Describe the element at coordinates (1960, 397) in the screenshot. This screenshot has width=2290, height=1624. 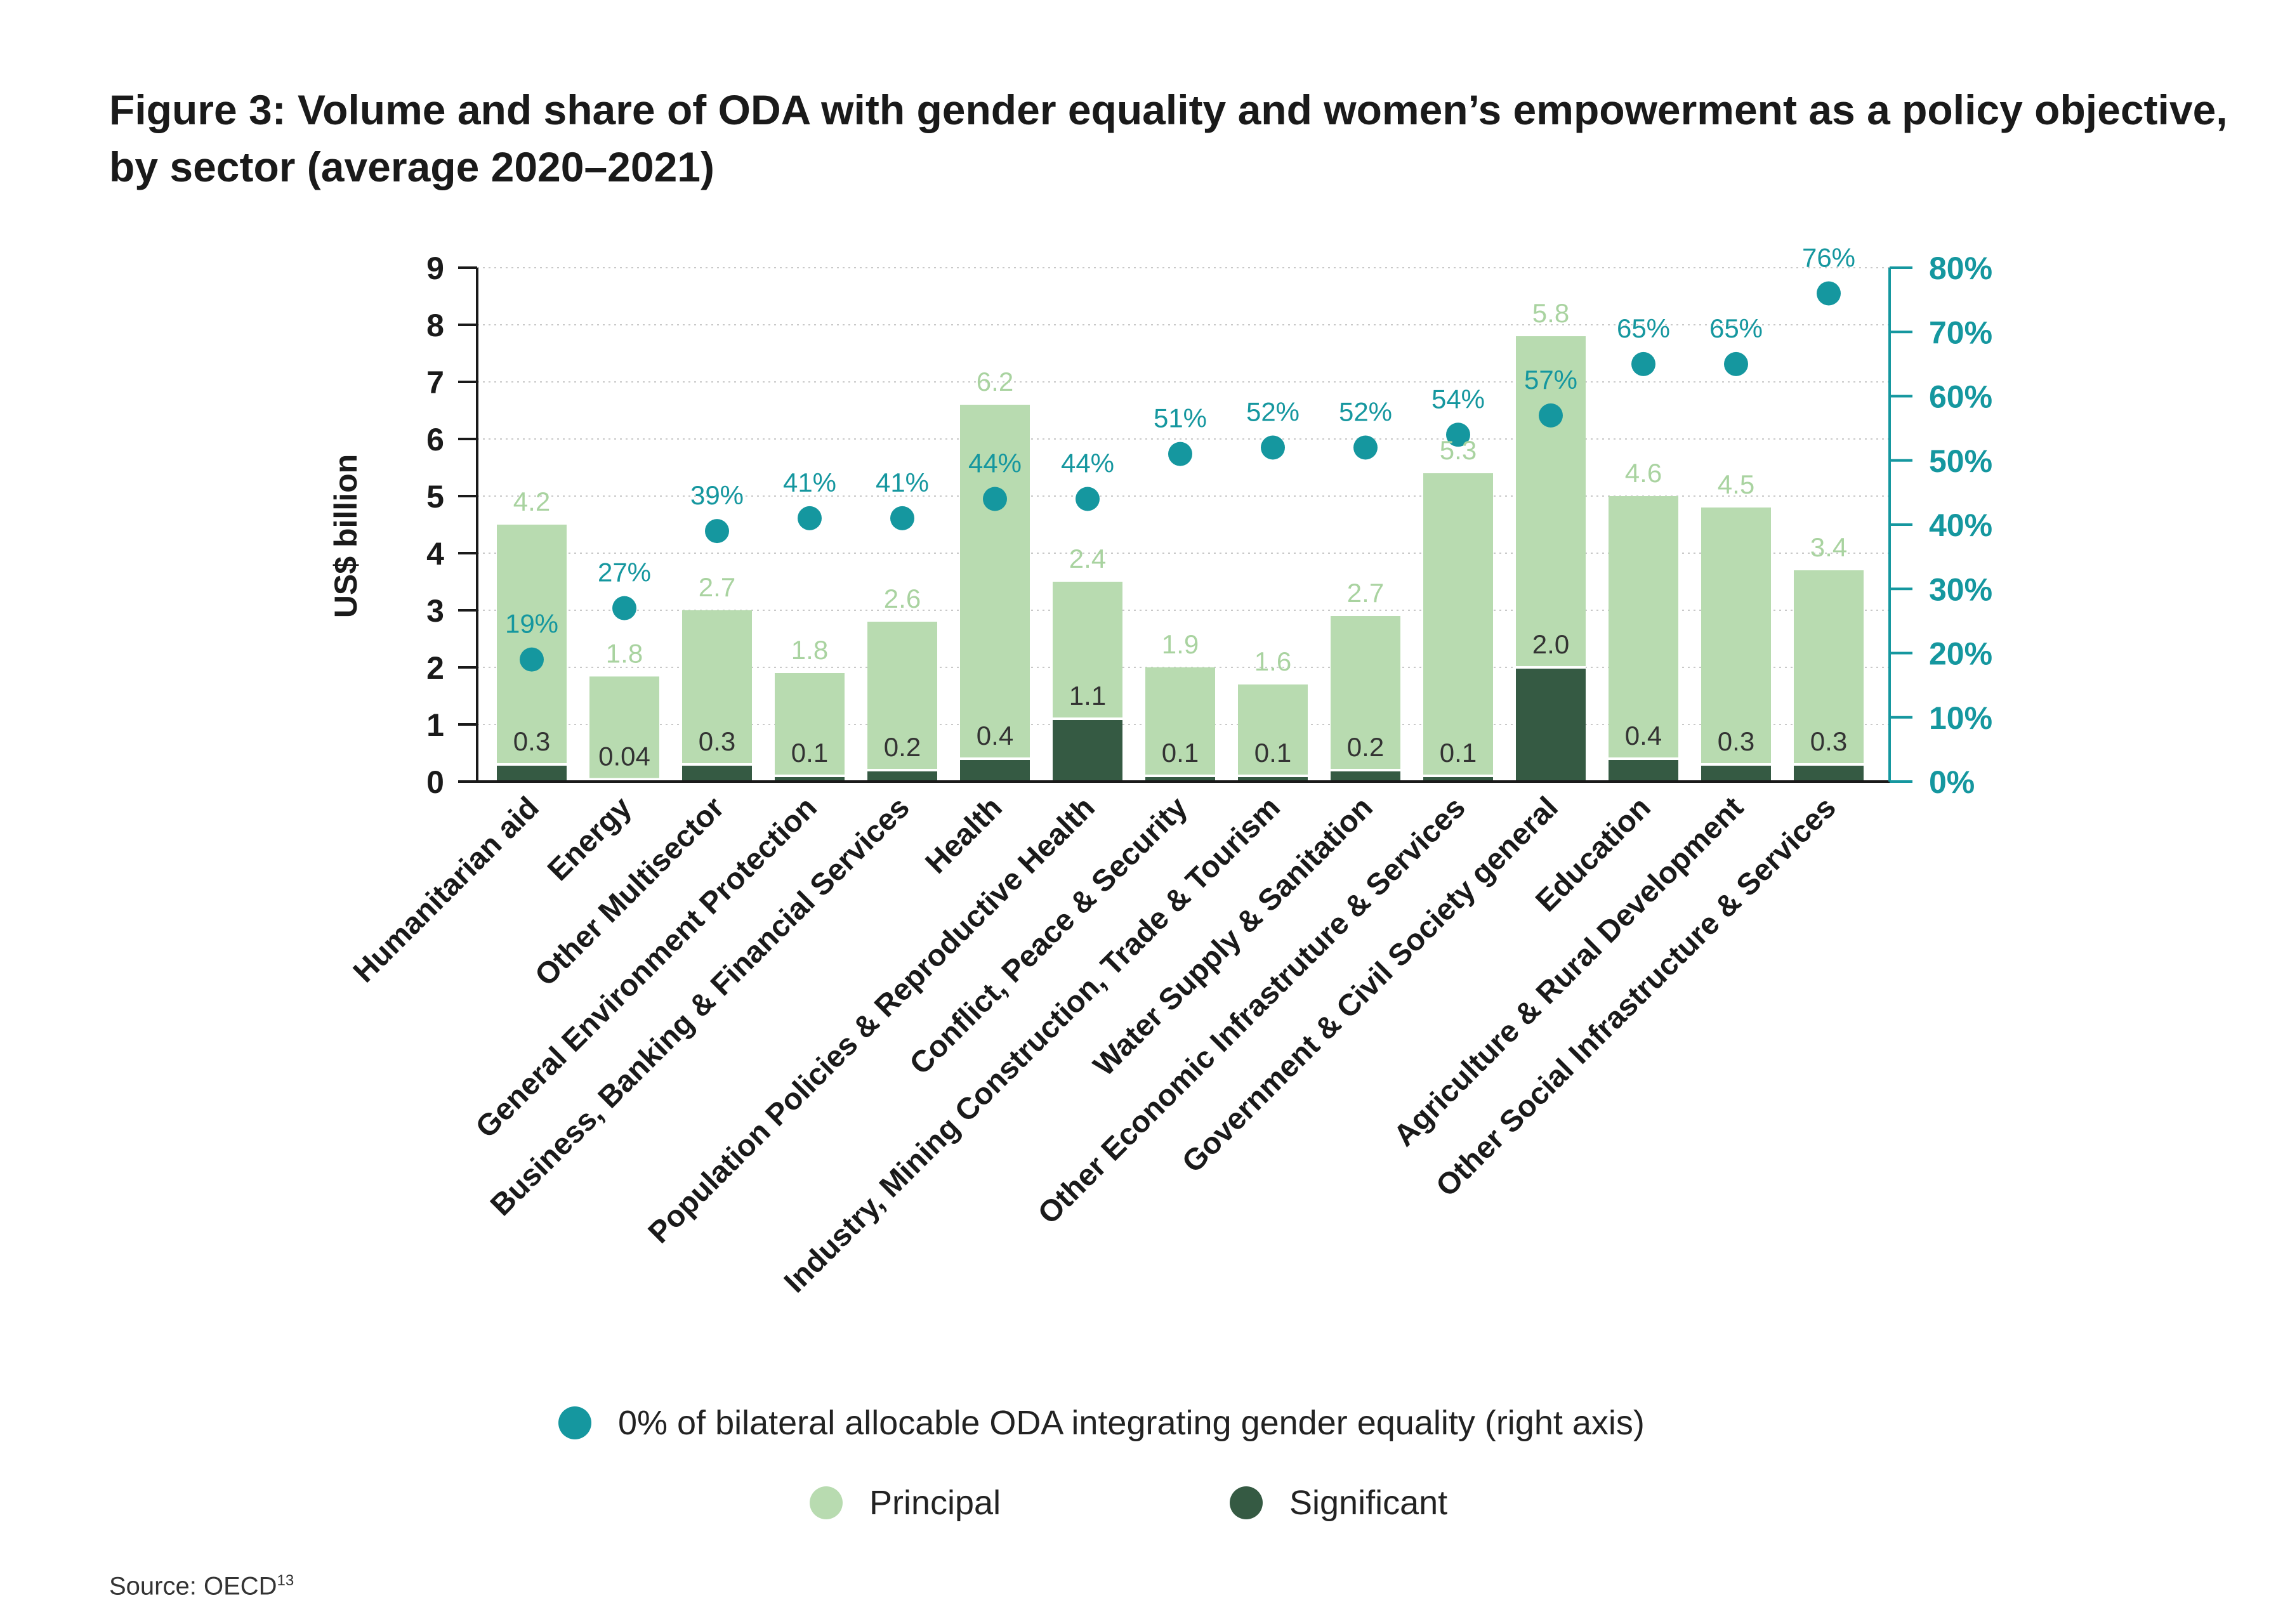
I see `y2-axis-tick-label: 60%` at that location.